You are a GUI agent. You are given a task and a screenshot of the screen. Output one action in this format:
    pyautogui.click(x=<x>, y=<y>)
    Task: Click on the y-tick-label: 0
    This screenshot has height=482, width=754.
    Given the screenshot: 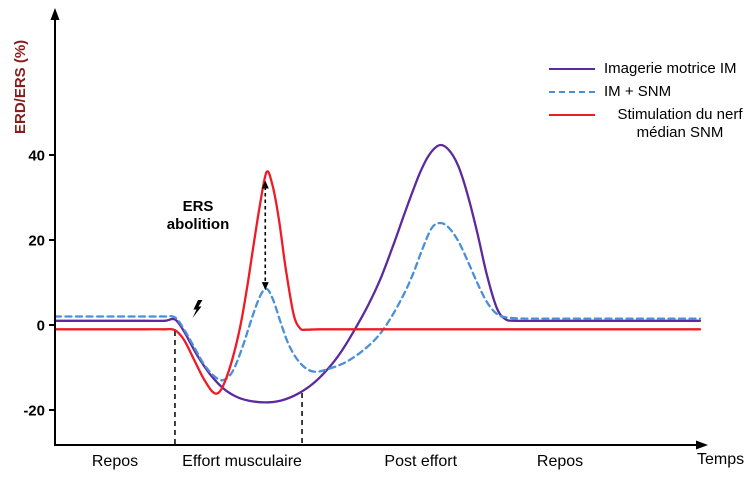 What is the action you would take?
    pyautogui.click(x=41, y=326)
    